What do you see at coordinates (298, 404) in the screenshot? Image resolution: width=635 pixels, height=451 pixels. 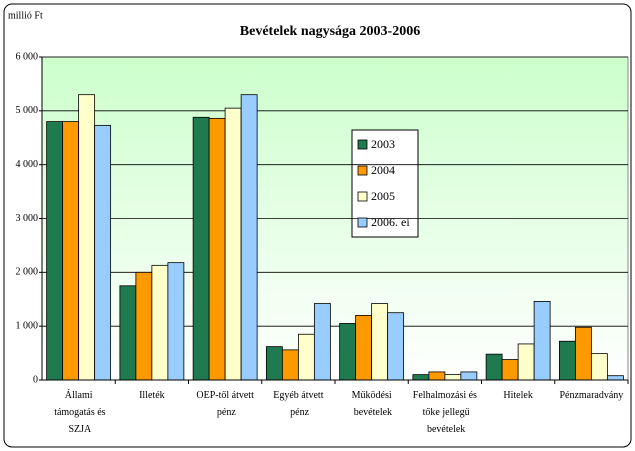 I see `x-tick-label: Egyéb átvett pénz` at bounding box center [298, 404].